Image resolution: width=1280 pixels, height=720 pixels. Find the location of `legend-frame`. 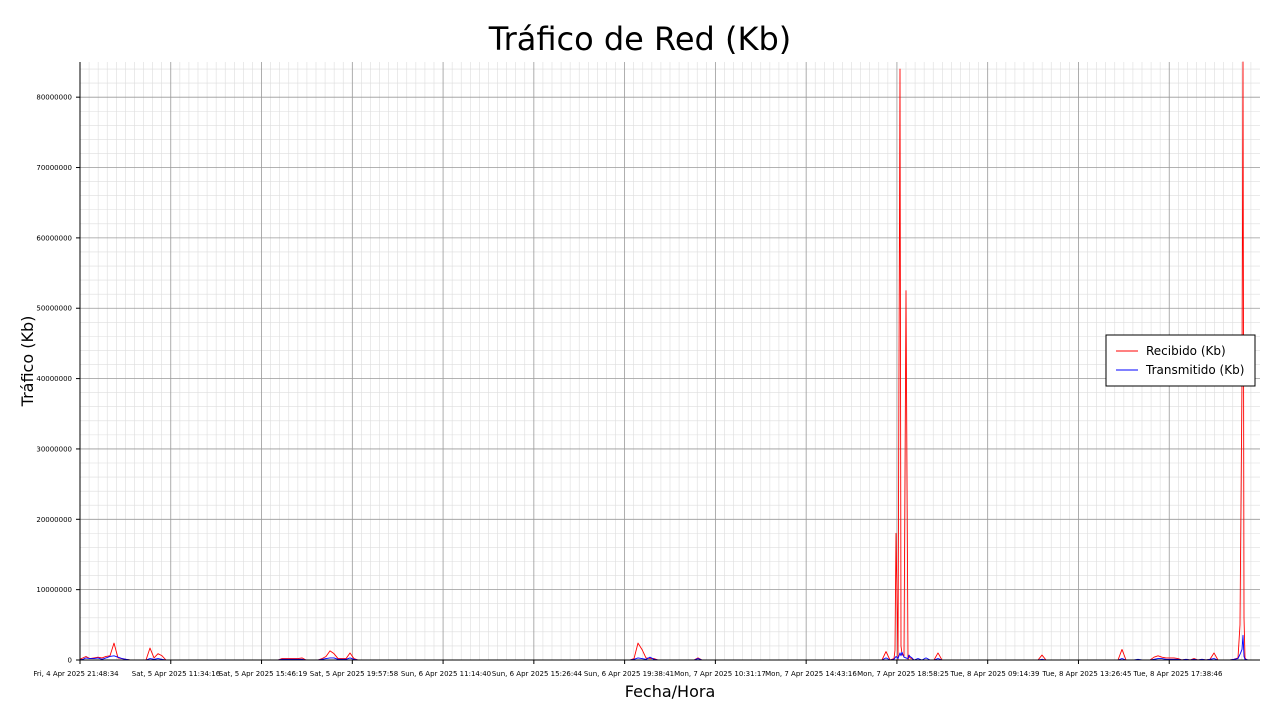

legend-frame is located at coordinates (1180, 360).